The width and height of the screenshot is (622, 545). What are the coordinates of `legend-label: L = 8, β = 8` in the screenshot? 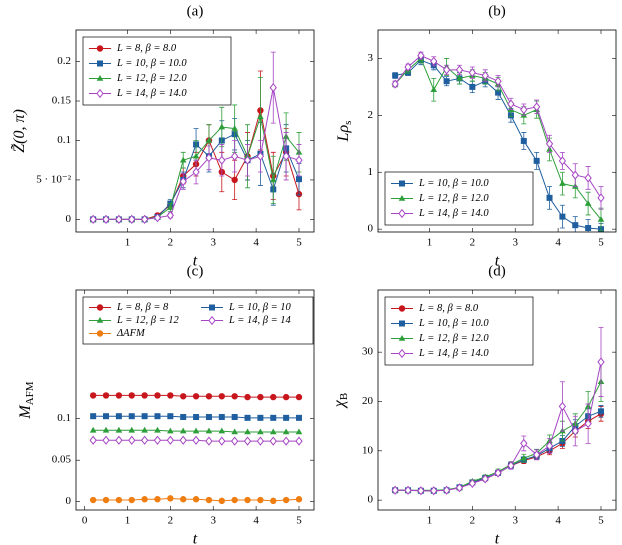 It's located at (142, 307).